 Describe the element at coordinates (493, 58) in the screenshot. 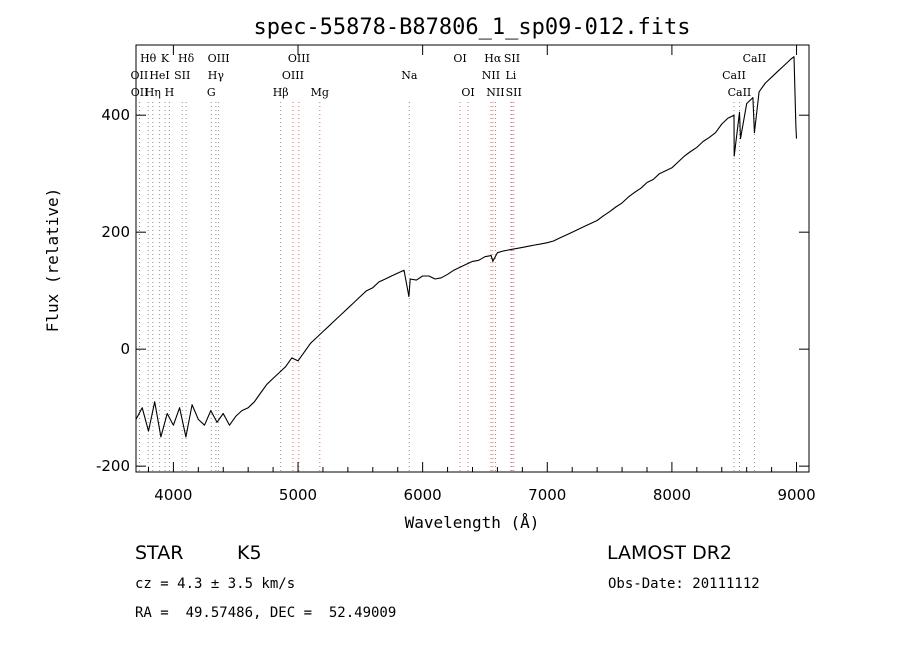

I see `line-marker-label: Hα` at that location.